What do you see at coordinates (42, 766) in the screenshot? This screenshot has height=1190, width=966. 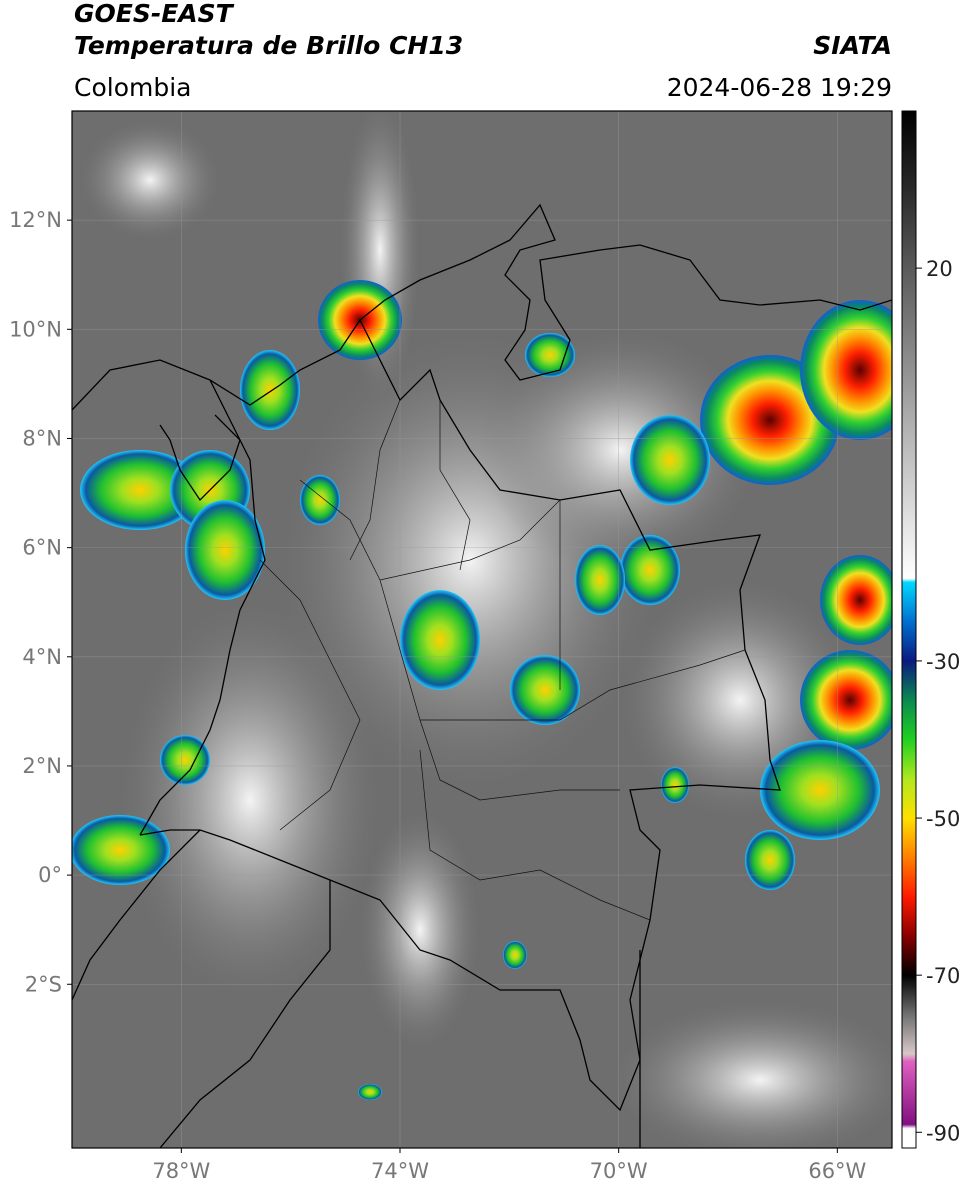 I see `lat-tick-label: 2°N` at bounding box center [42, 766].